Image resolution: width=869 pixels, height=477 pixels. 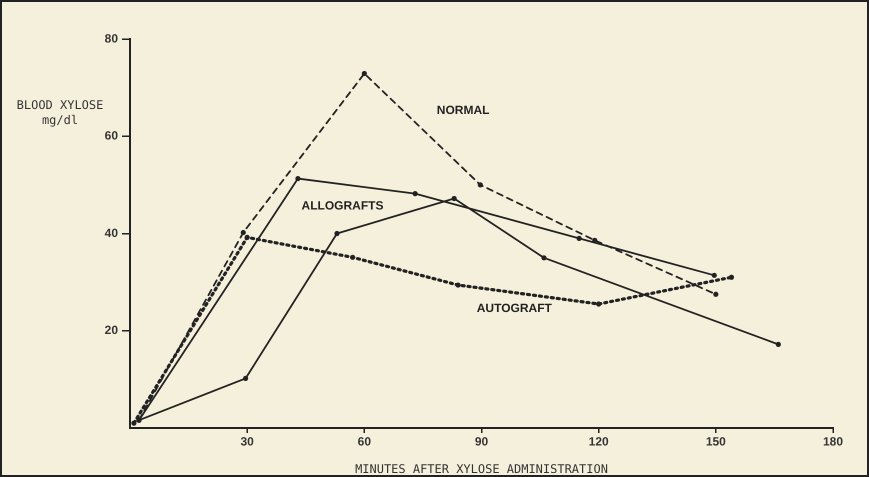 I want to click on y-tick-label: 40, so click(x=111, y=233).